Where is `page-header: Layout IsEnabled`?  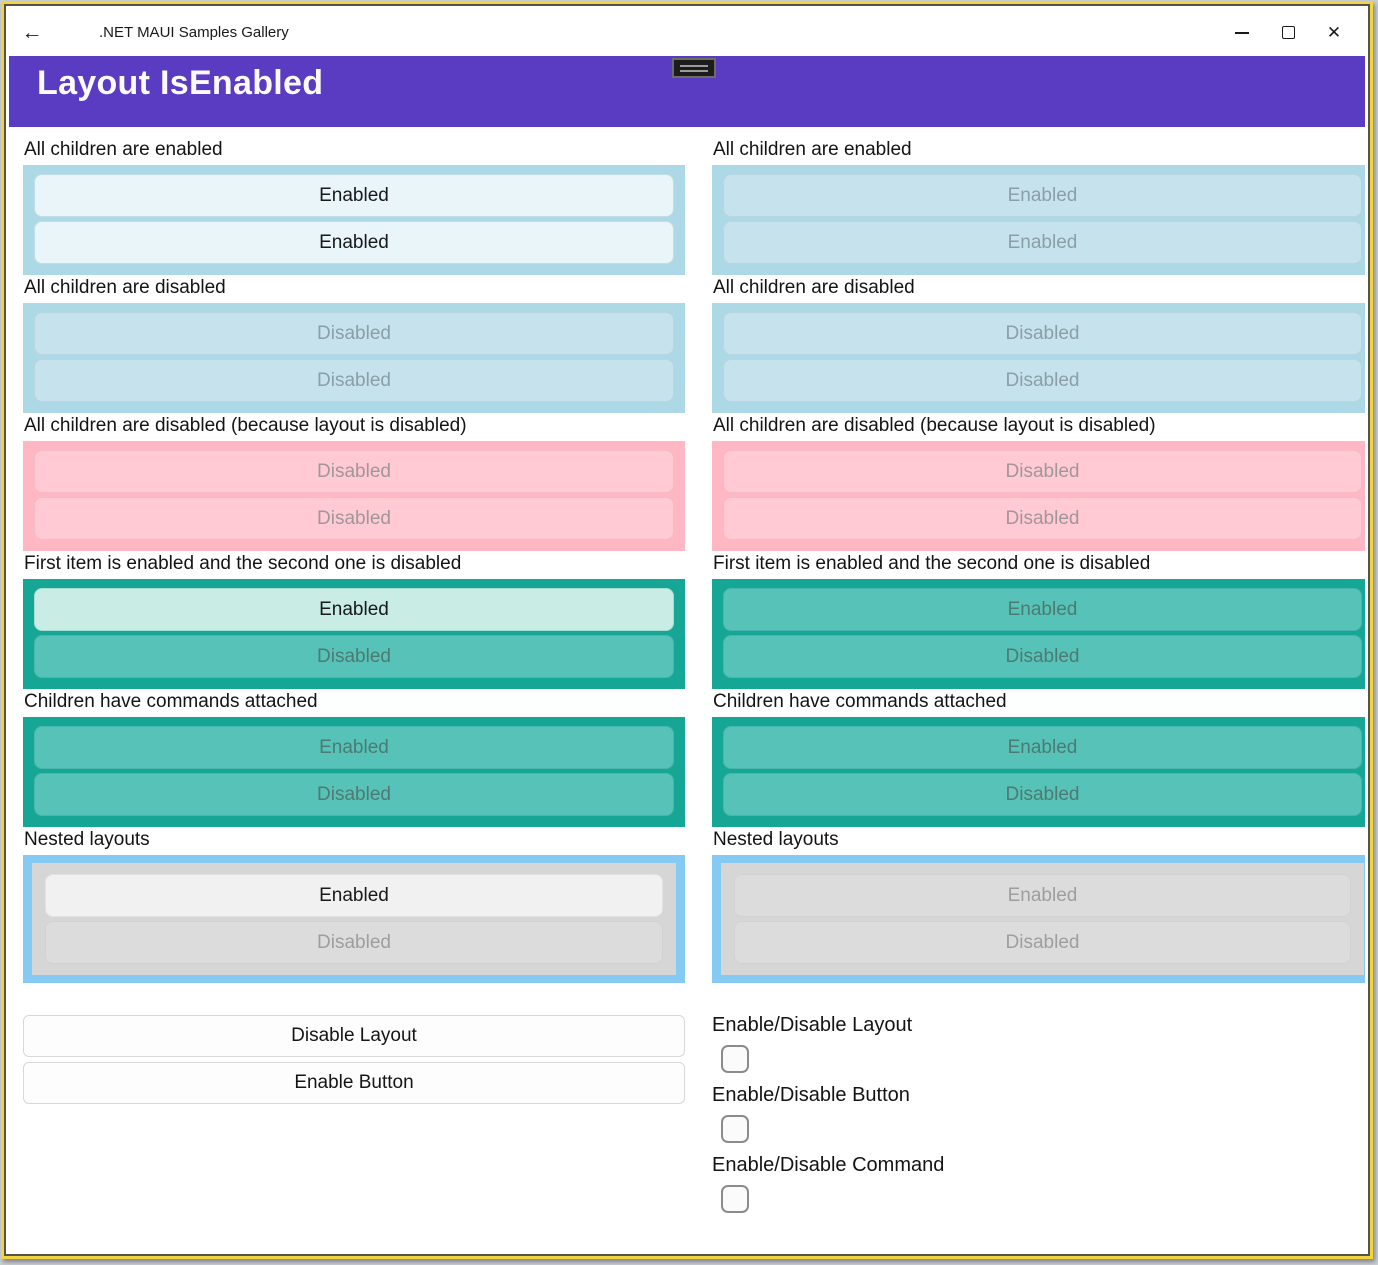
page-header: Layout IsEnabled is located at coordinates (687, 91).